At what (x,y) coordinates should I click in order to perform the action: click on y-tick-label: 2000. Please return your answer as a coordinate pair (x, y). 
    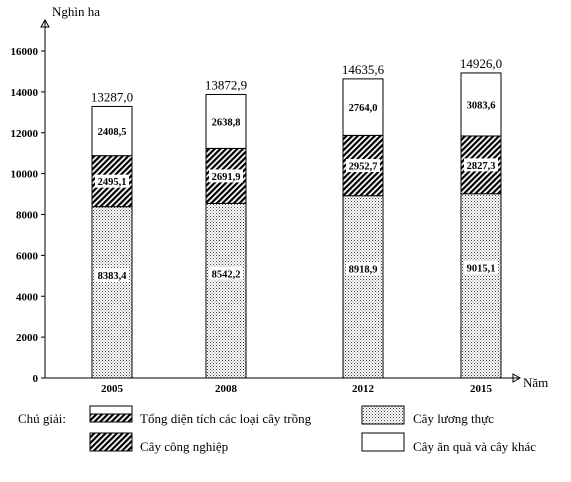
    Looking at the image, I should click on (27, 338).